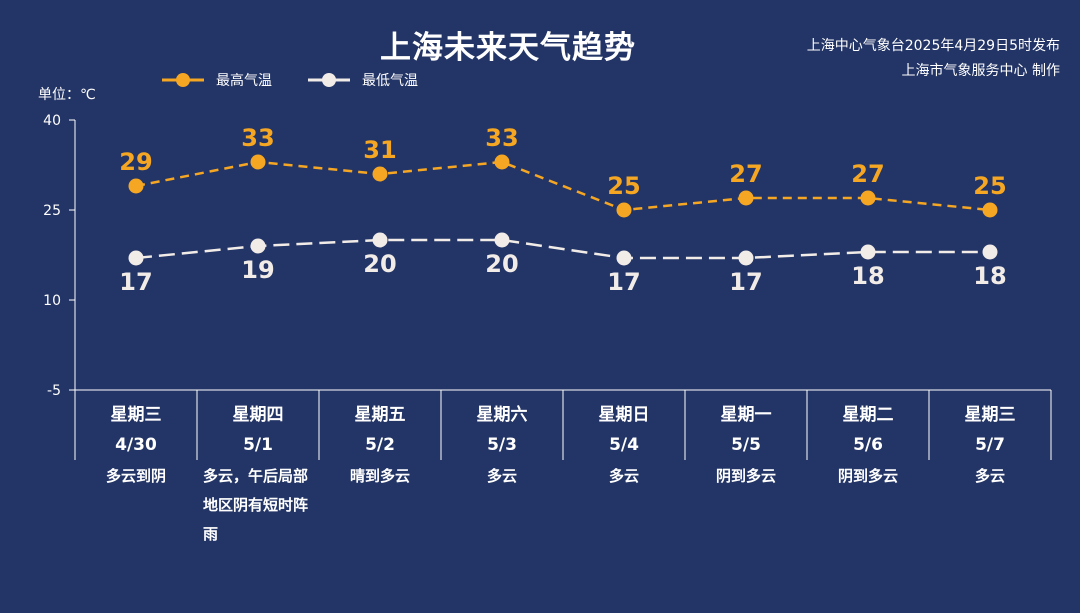  Describe the element at coordinates (379, 476) in the screenshot. I see `weather-description: 晴到多云` at that location.